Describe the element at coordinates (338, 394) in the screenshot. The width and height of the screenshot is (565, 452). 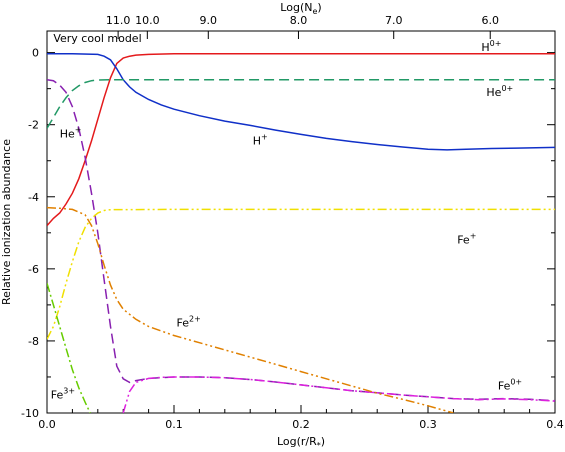
I see `series-fe0plus-line` at that location.